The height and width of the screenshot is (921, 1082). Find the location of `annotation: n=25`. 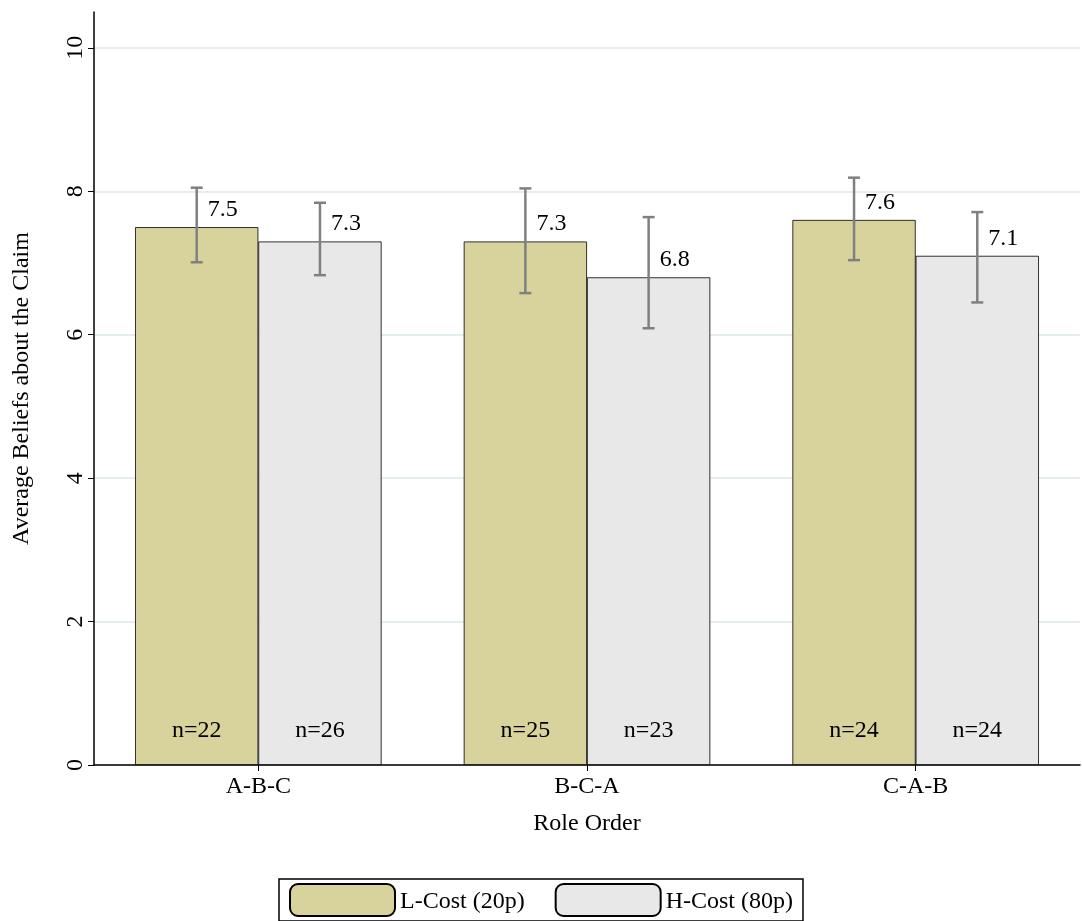

annotation: n=25 is located at coordinates (525, 729).